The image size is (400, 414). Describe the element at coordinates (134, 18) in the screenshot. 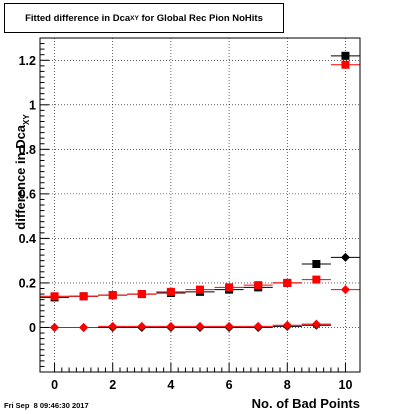

I see `chart-title-subscript: XY` at that location.